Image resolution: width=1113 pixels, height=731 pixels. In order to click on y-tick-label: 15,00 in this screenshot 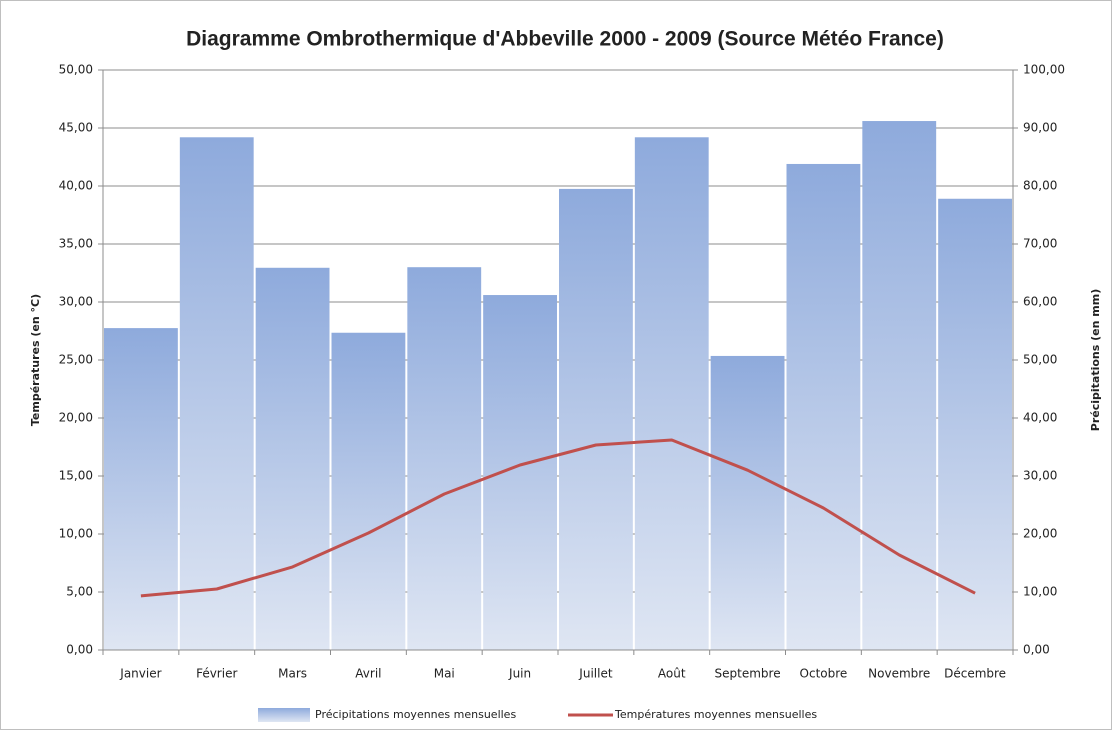, I will do `click(76, 476)`.